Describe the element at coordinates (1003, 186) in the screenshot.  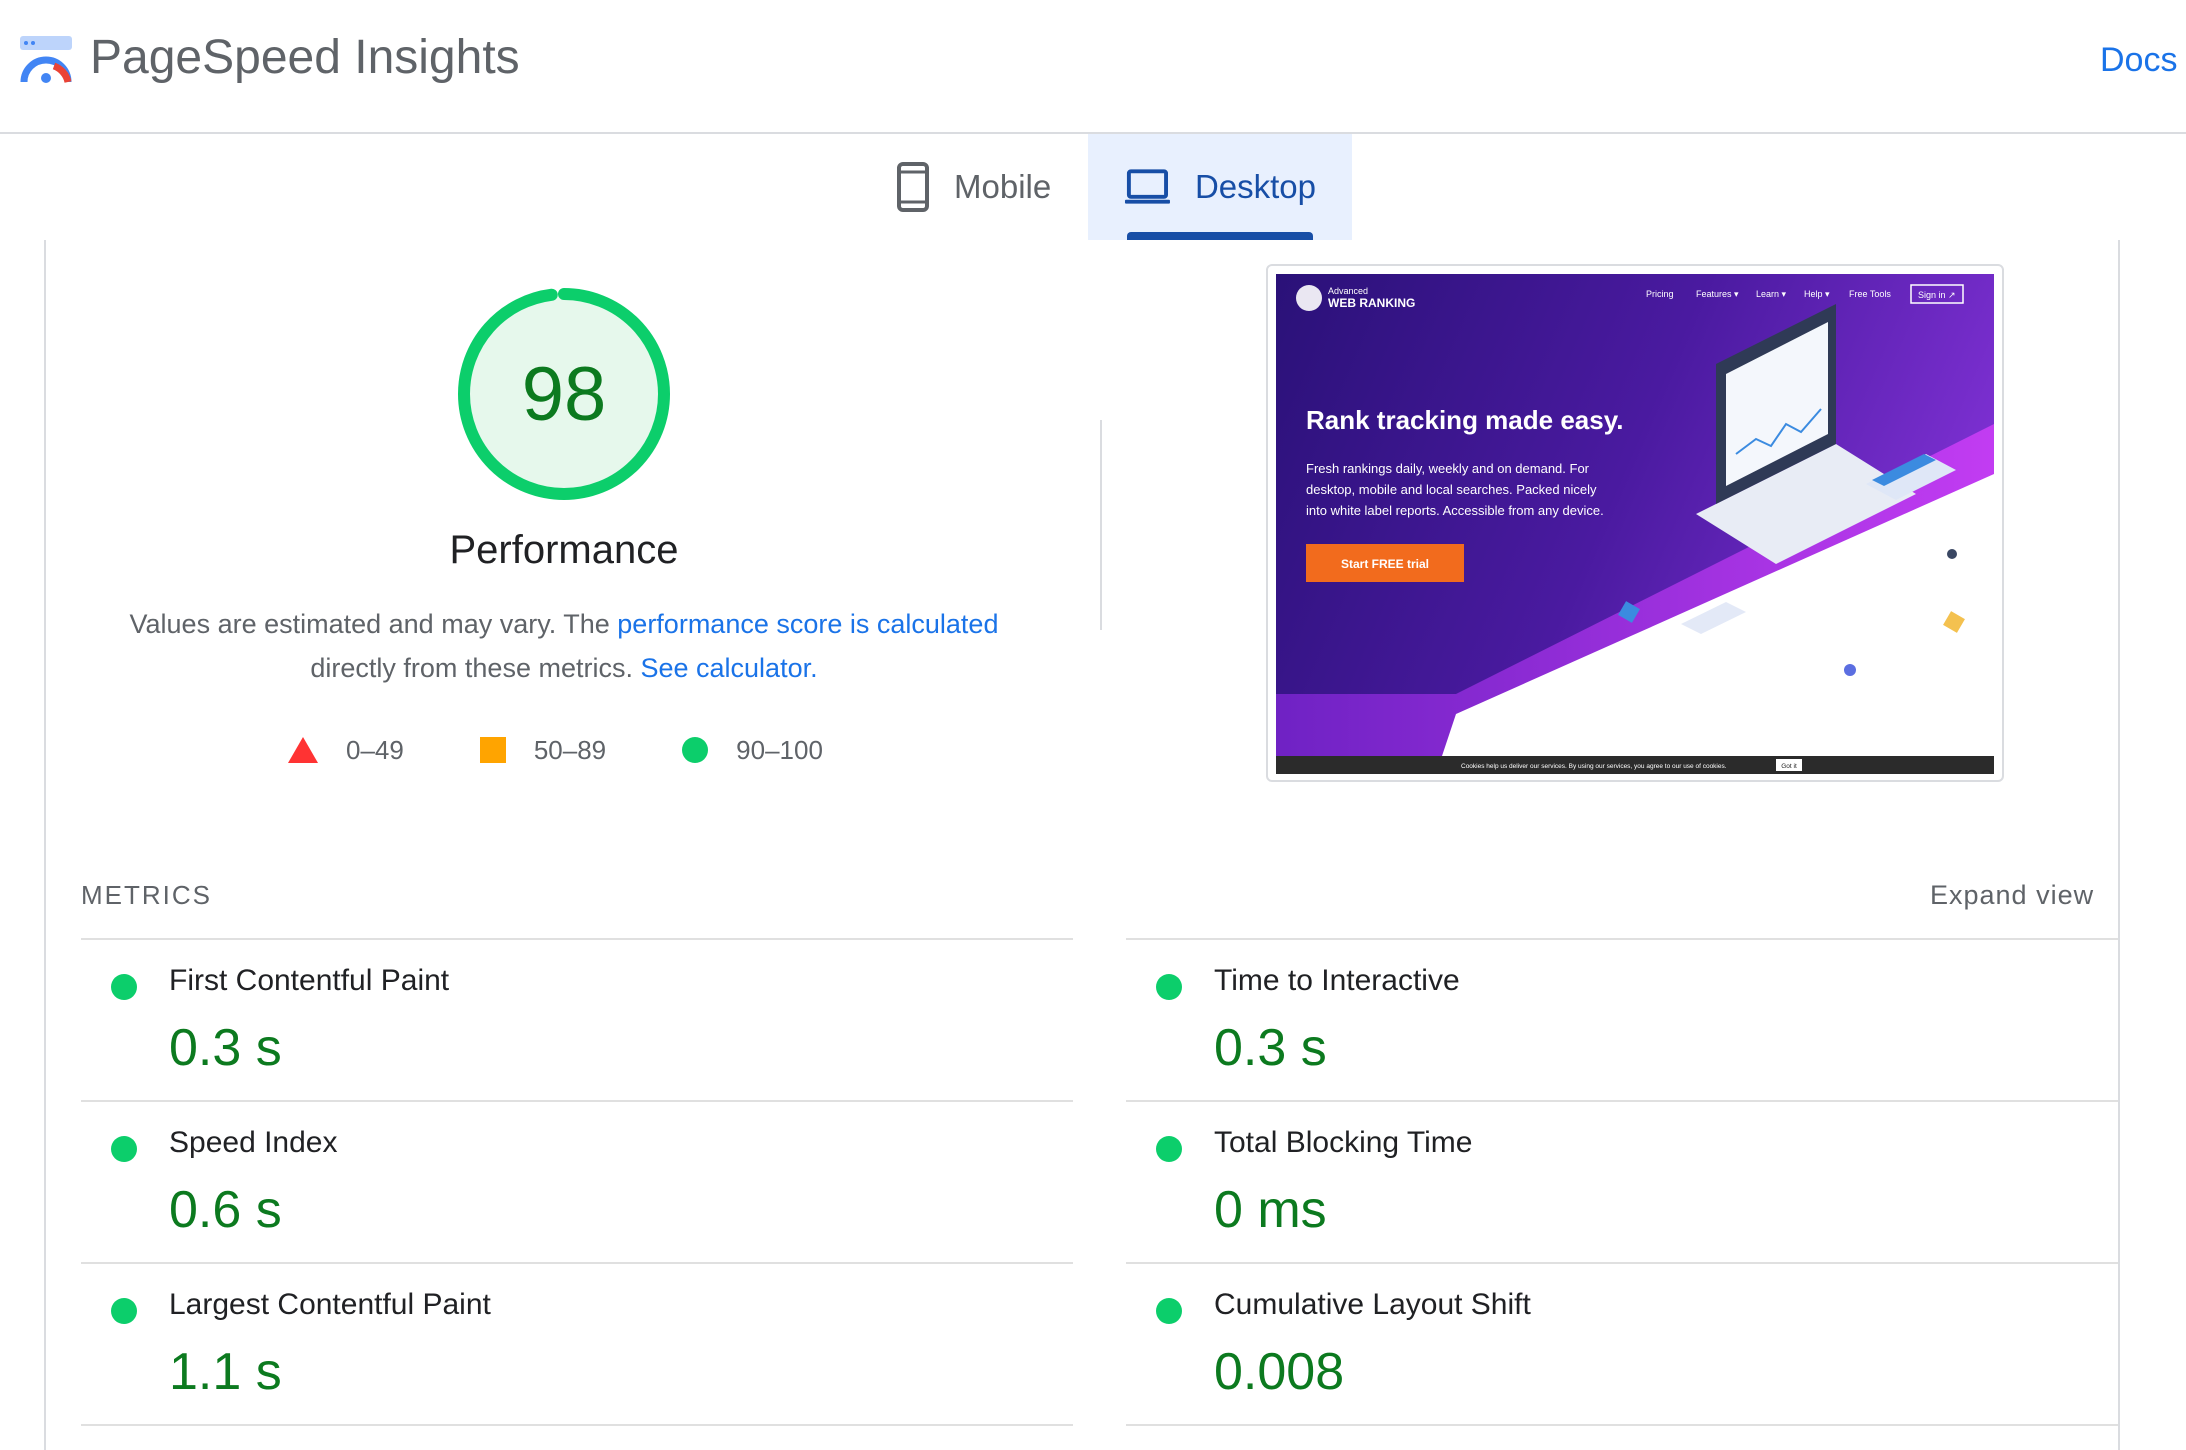
I see `tab-mobile-label: Mobile` at that location.